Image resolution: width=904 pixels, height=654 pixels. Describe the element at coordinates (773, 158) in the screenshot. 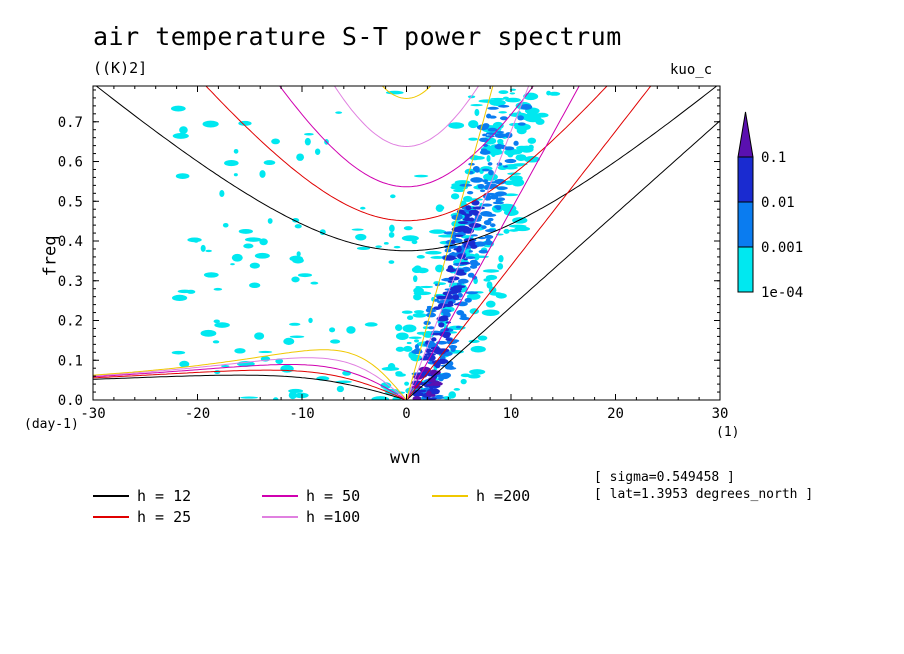

I see `colorbar-label: 0.1` at that location.